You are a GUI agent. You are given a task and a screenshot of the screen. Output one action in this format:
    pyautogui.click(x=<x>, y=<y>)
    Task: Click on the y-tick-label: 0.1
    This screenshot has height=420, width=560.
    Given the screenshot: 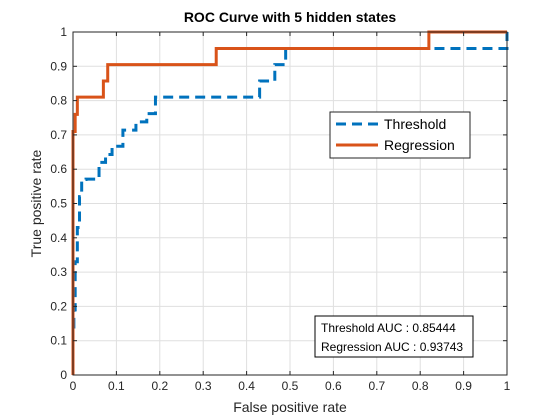 What is the action you would take?
    pyautogui.click(x=58, y=341)
    